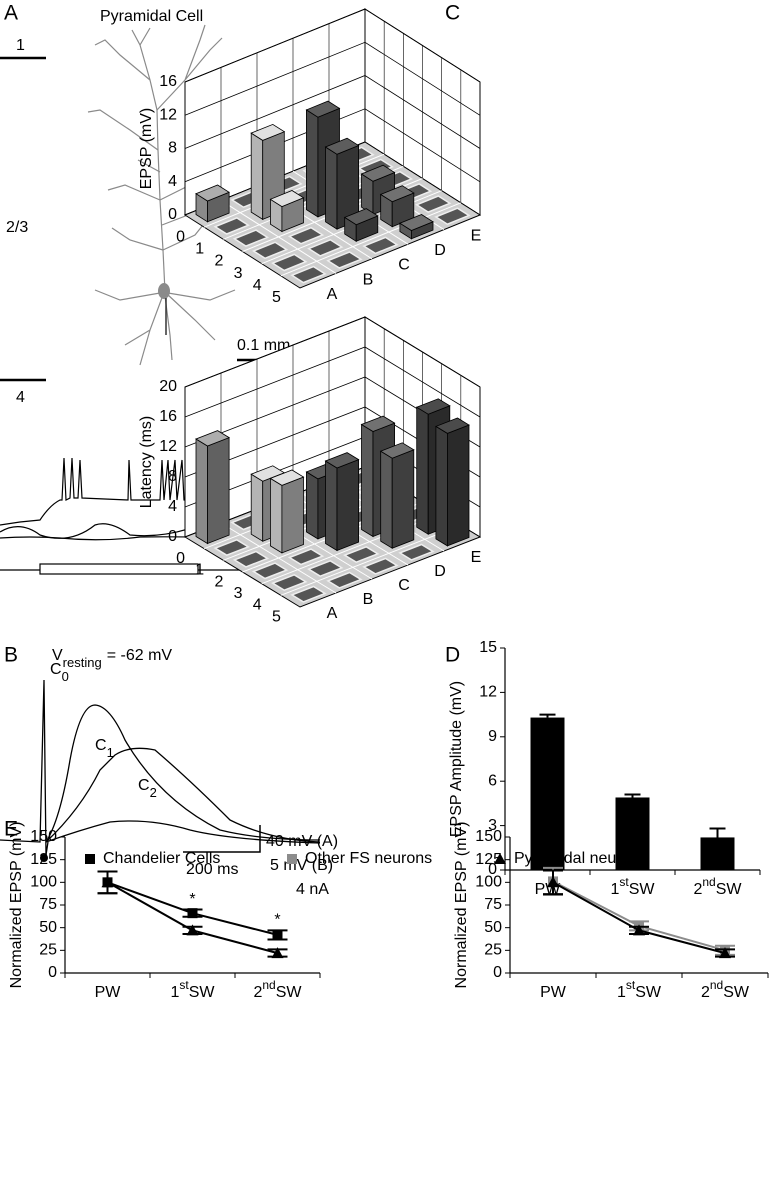 The image size is (772, 1200). I want to click on legend-label: Chandelier Cells, so click(161, 858).